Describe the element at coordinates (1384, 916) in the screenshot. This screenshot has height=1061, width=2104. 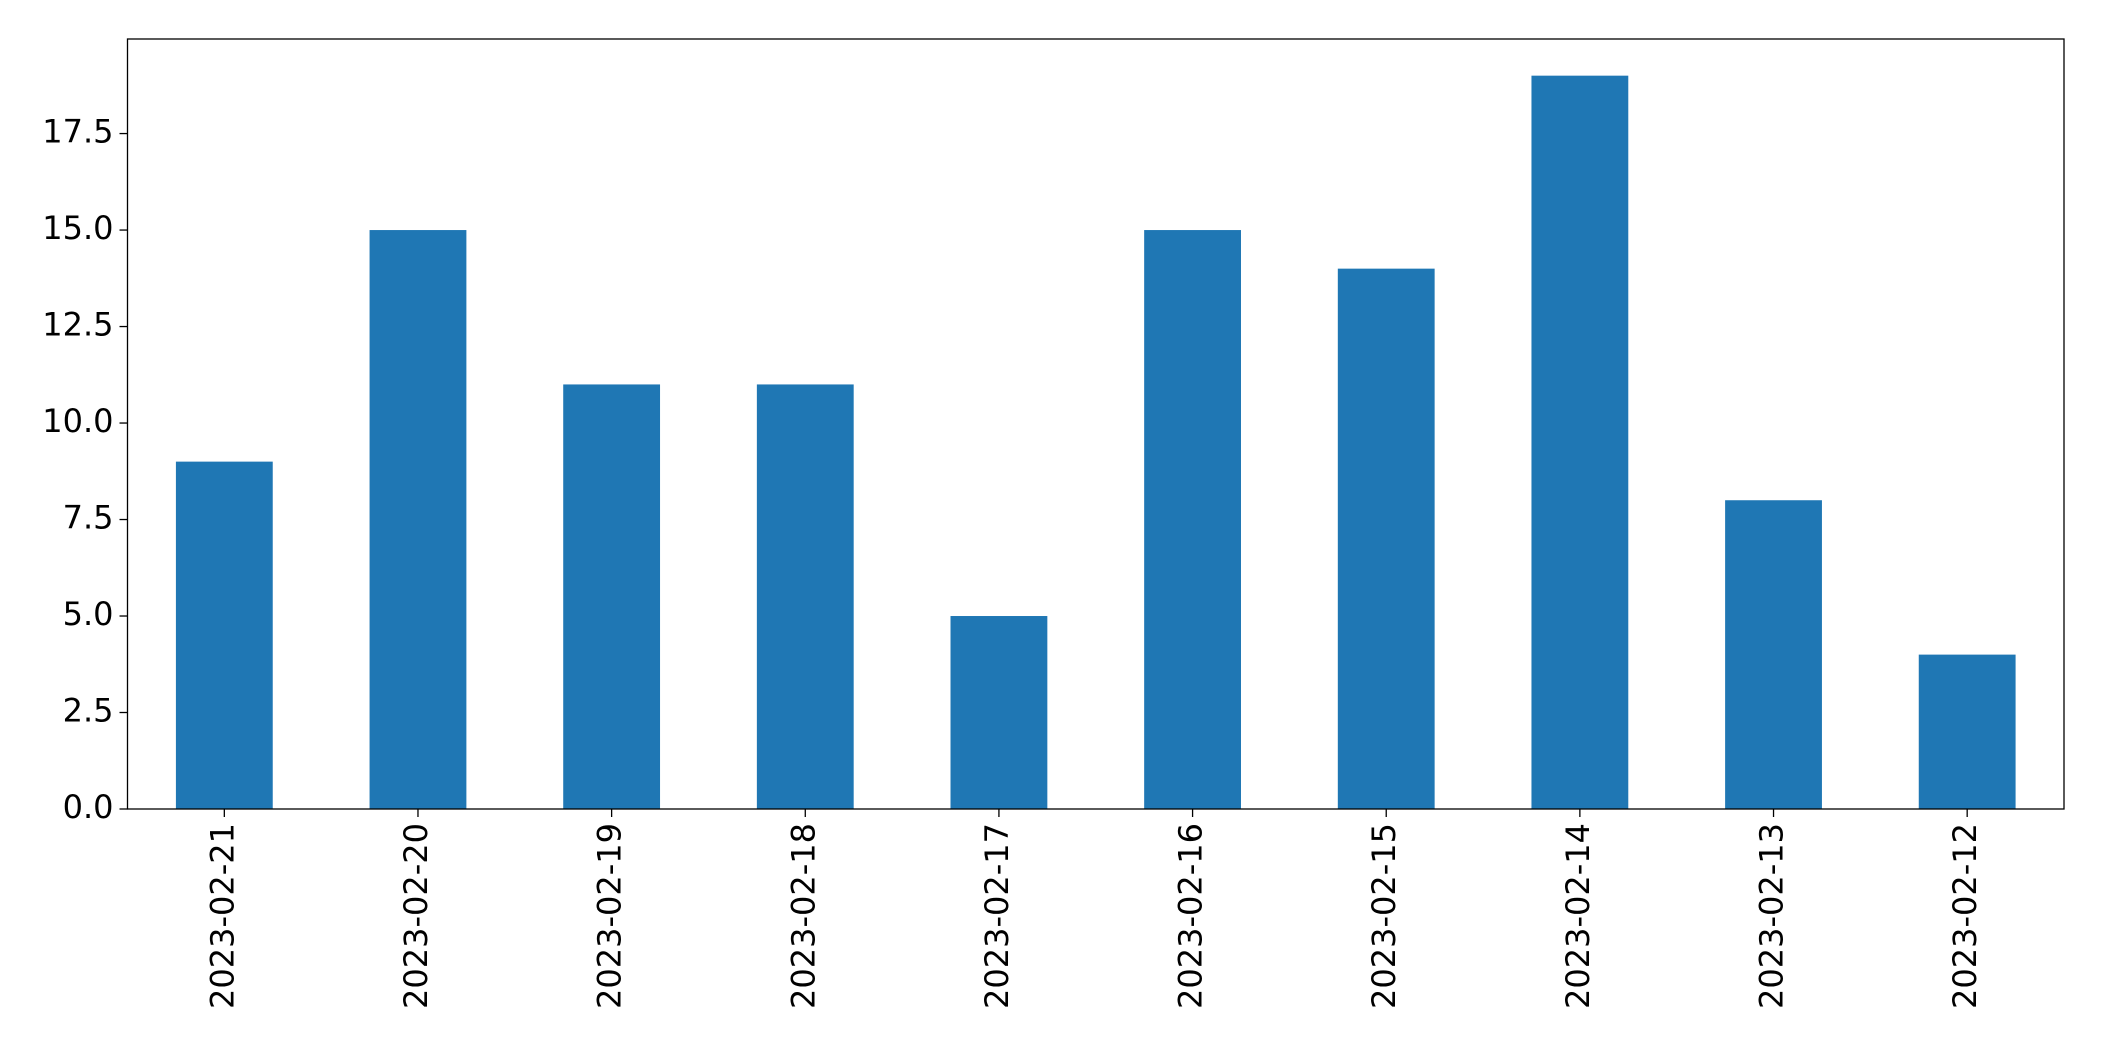
I see `x-tick-label: 2023-02-15` at that location.